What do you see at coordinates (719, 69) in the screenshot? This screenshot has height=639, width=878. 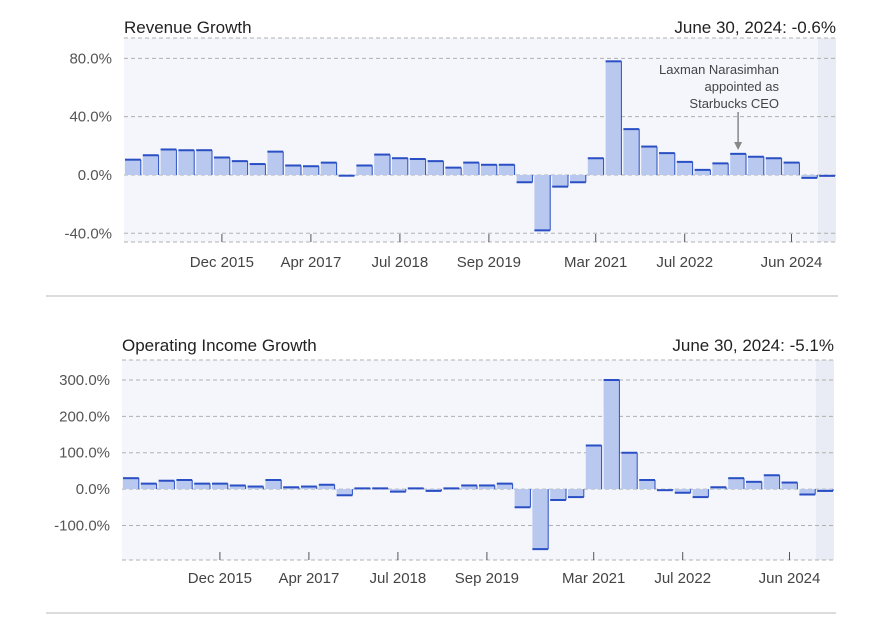 I see `annotation-text: Laxman Narasimhan` at bounding box center [719, 69].